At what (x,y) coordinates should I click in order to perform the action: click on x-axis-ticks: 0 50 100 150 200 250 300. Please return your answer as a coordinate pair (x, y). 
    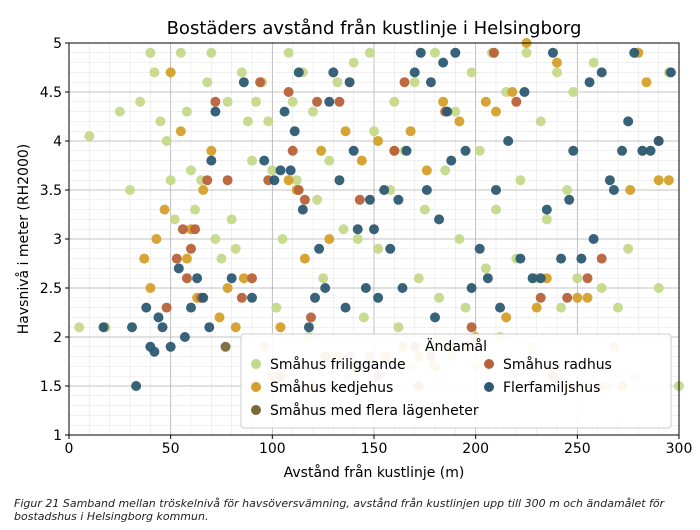
    Looking at the image, I should click on (379, 446).